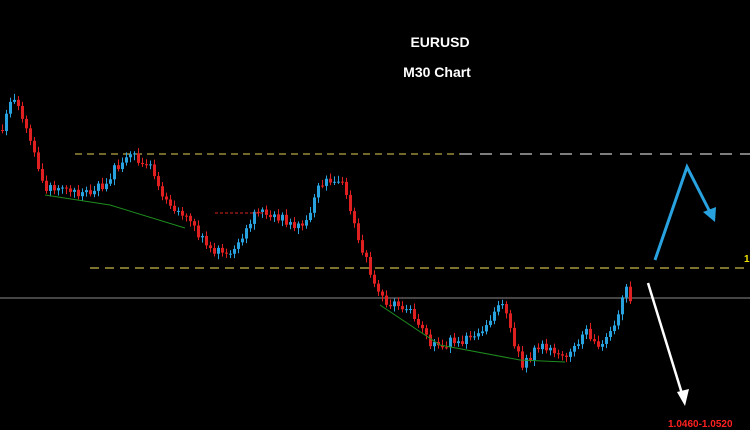 Image resolution: width=750 pixels, height=430 pixels. What do you see at coordinates (709, 214) in the screenshot?
I see `bullish-arrowhead` at bounding box center [709, 214].